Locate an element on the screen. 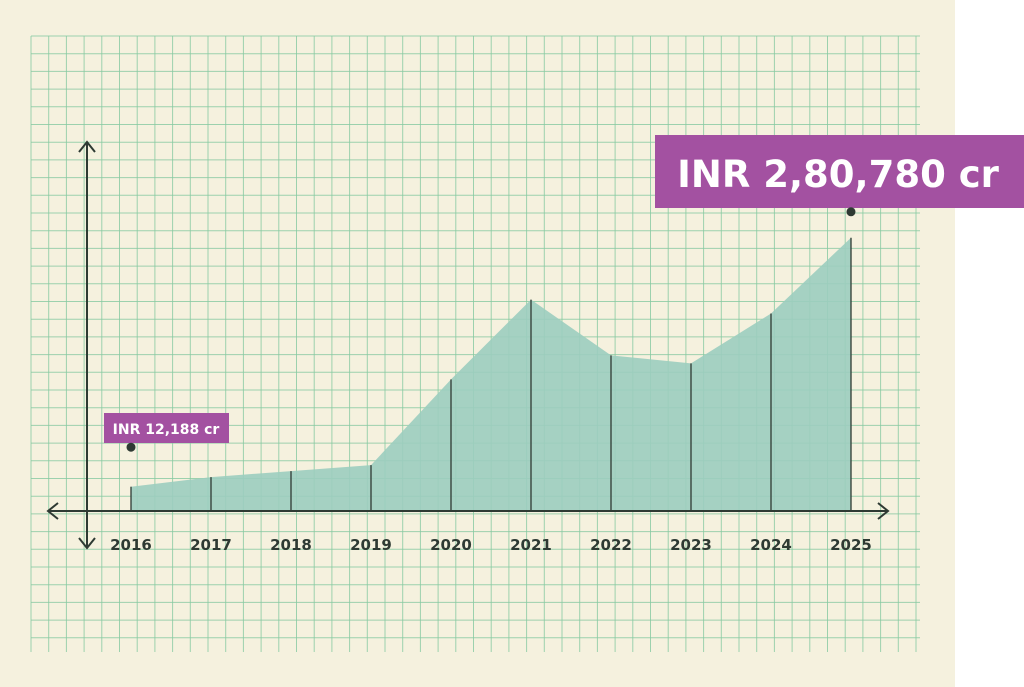  callout-start-label: INR 12,188 cr is located at coordinates (166, 430).